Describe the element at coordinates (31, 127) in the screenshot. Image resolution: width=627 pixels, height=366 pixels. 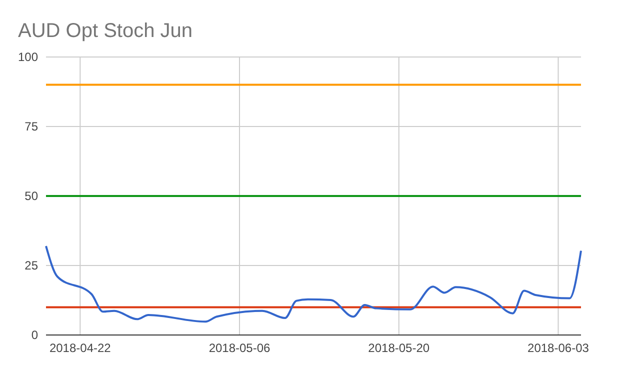
I see `y-tick-label: 75` at that location.